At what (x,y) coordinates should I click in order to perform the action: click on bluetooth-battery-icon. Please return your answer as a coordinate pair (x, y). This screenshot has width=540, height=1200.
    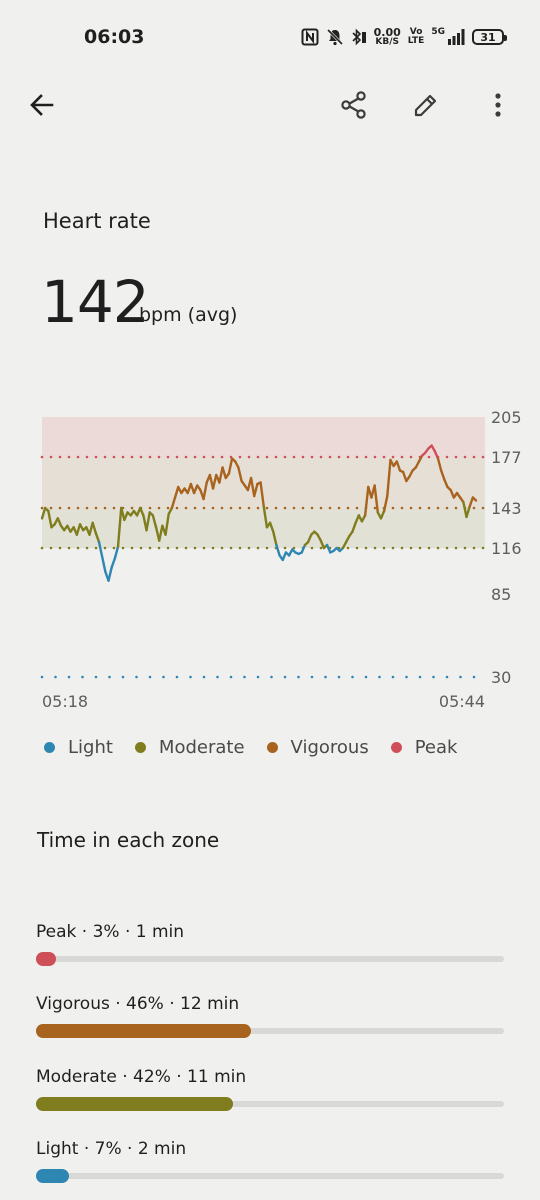
    Looking at the image, I should click on (359, 37).